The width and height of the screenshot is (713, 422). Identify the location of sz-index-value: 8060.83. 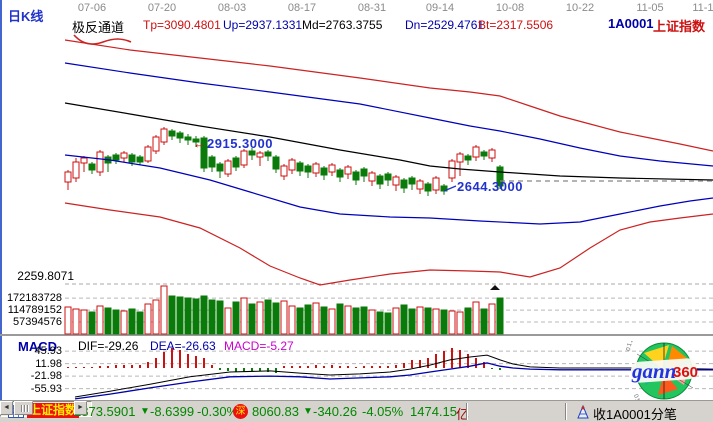
(275, 411).